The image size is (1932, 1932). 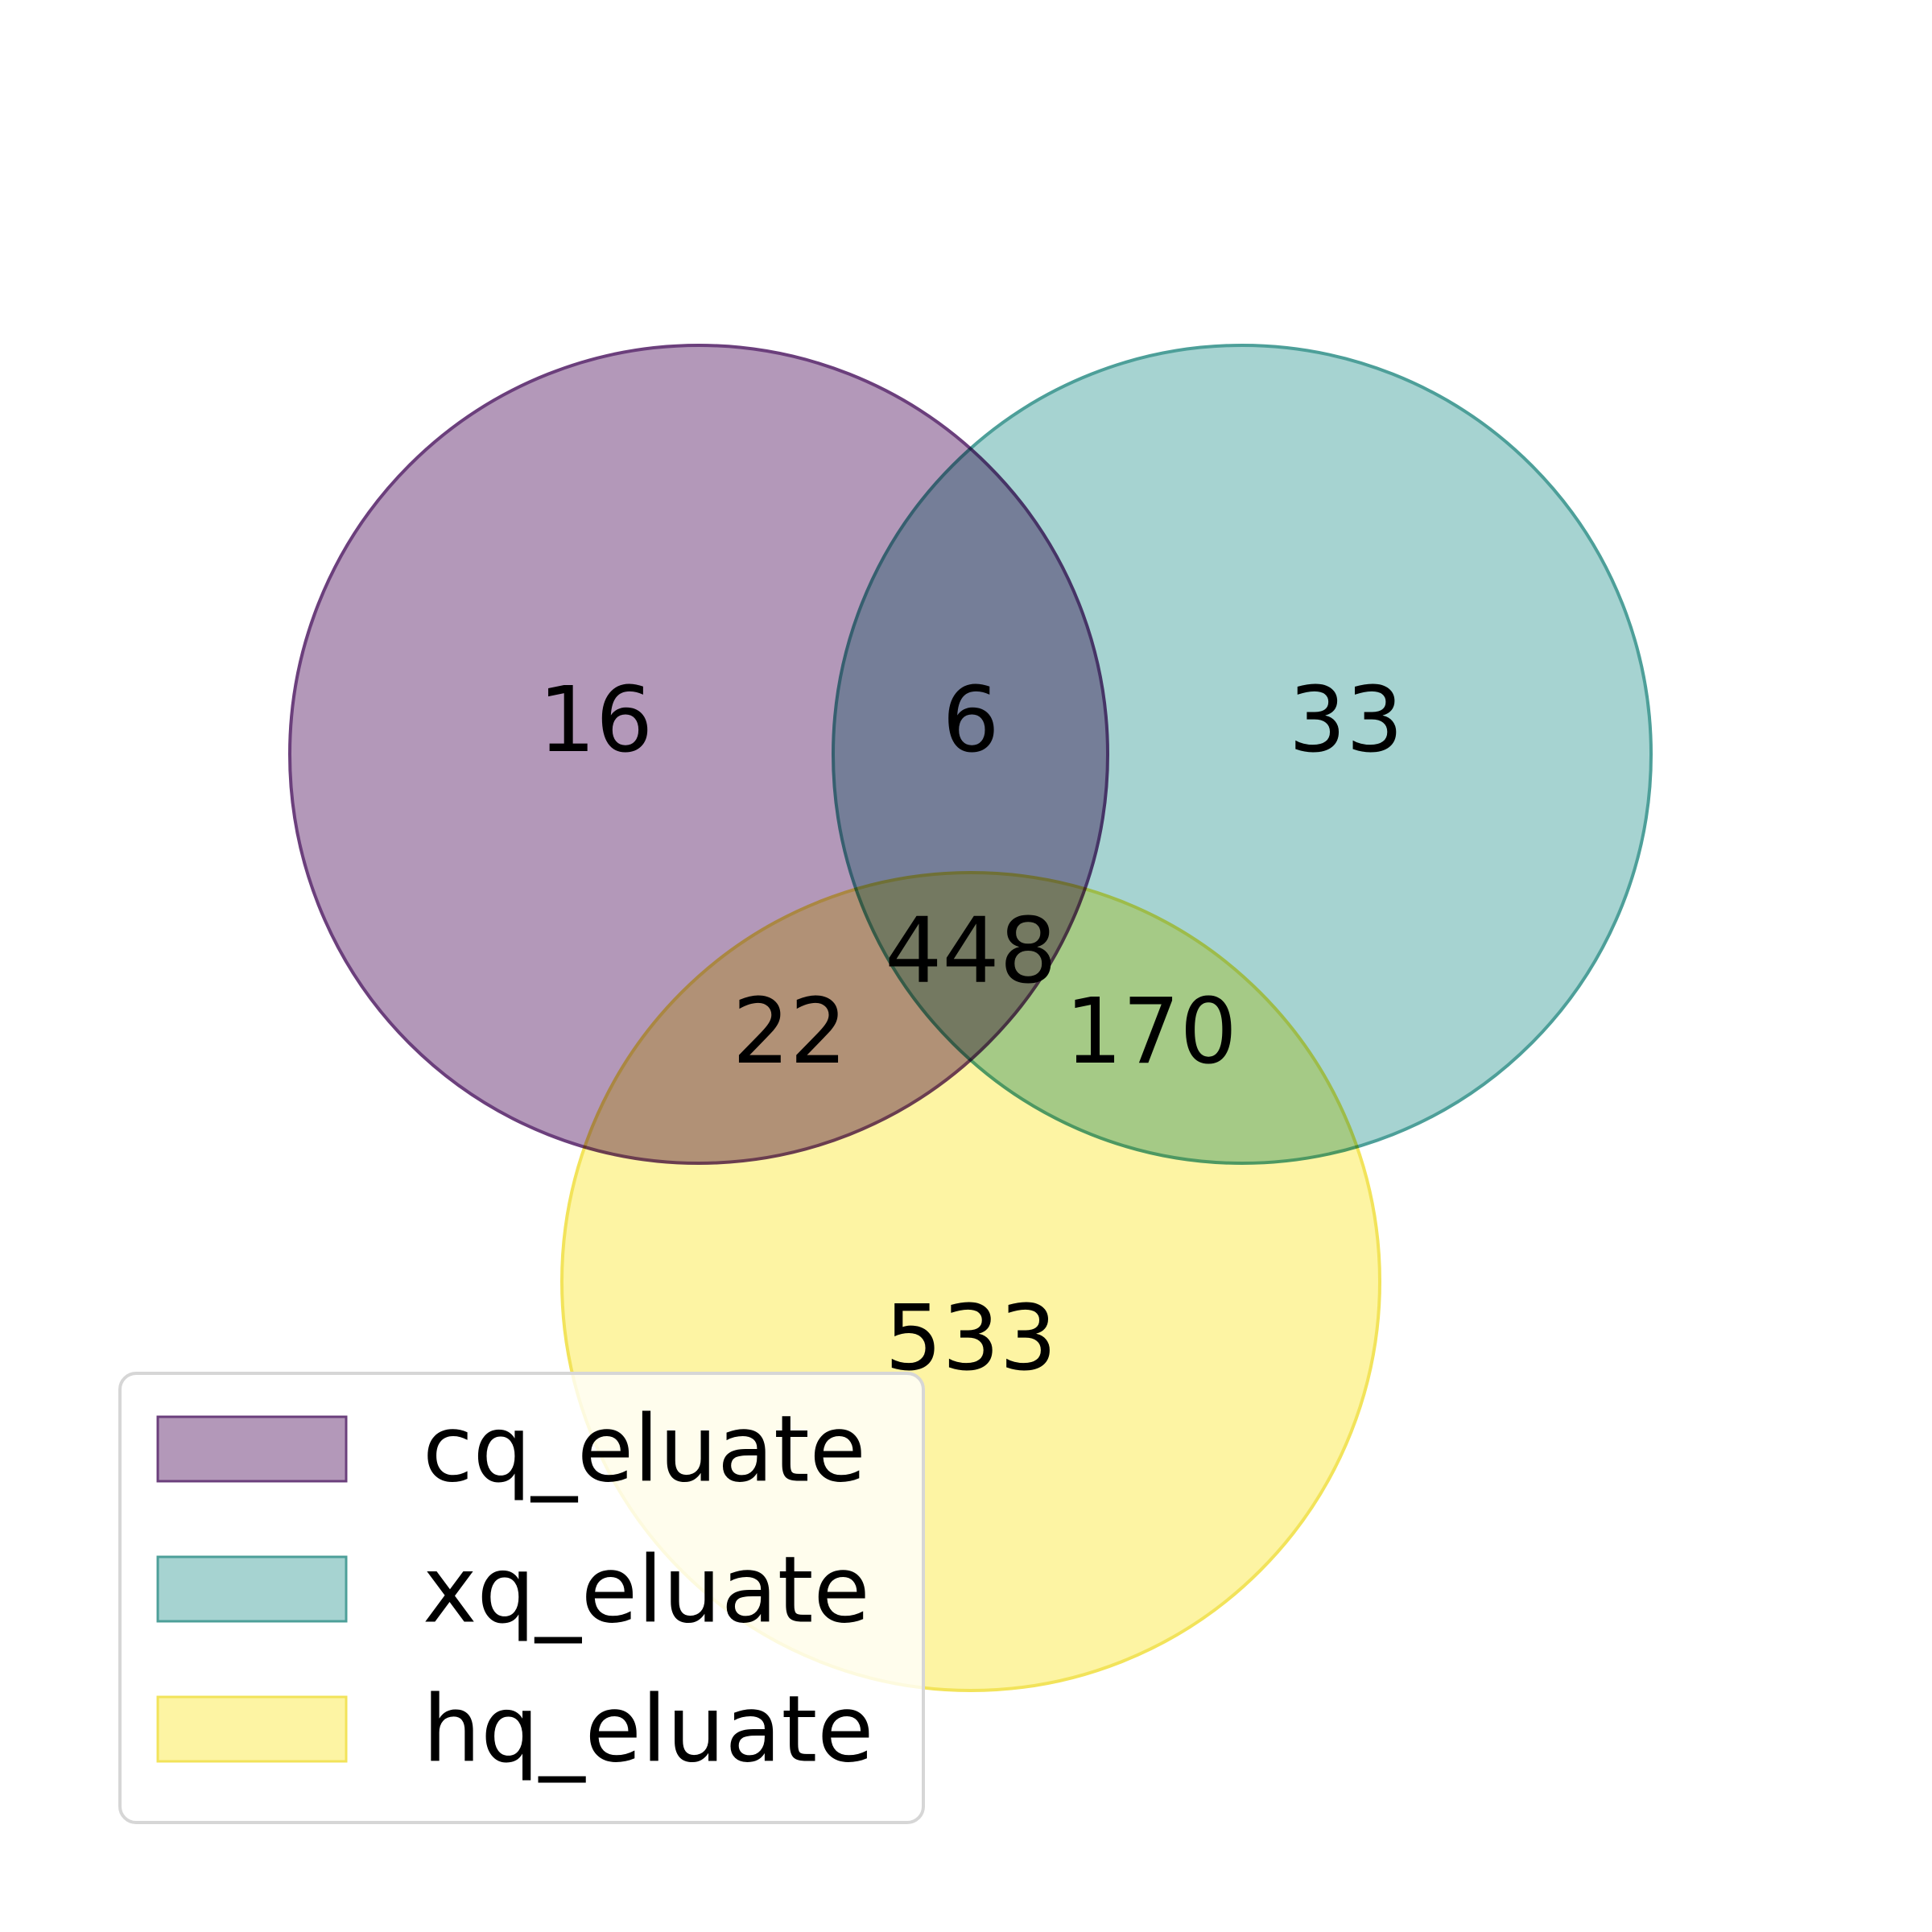 I want to click on region-label-cq-xq-hq: 448, so click(x=971, y=951).